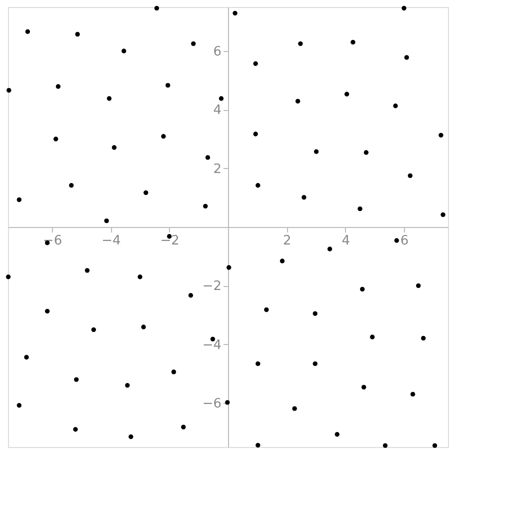 The image size is (507, 510). Describe the element at coordinates (52, 241) in the screenshot. I see `x-tick-label: −6` at that location.